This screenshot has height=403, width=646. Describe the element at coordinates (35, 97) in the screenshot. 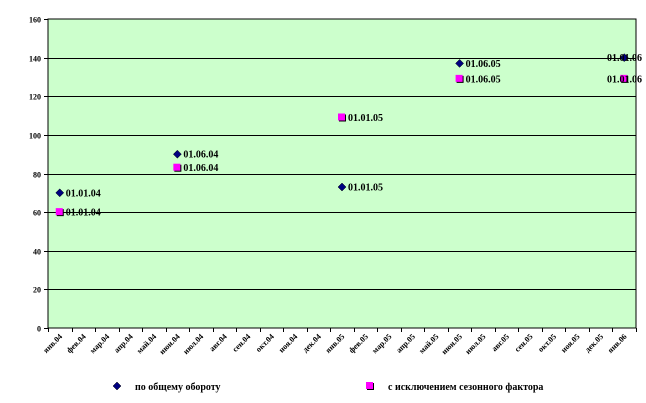

I see `y-tick-label: 120` at that location.